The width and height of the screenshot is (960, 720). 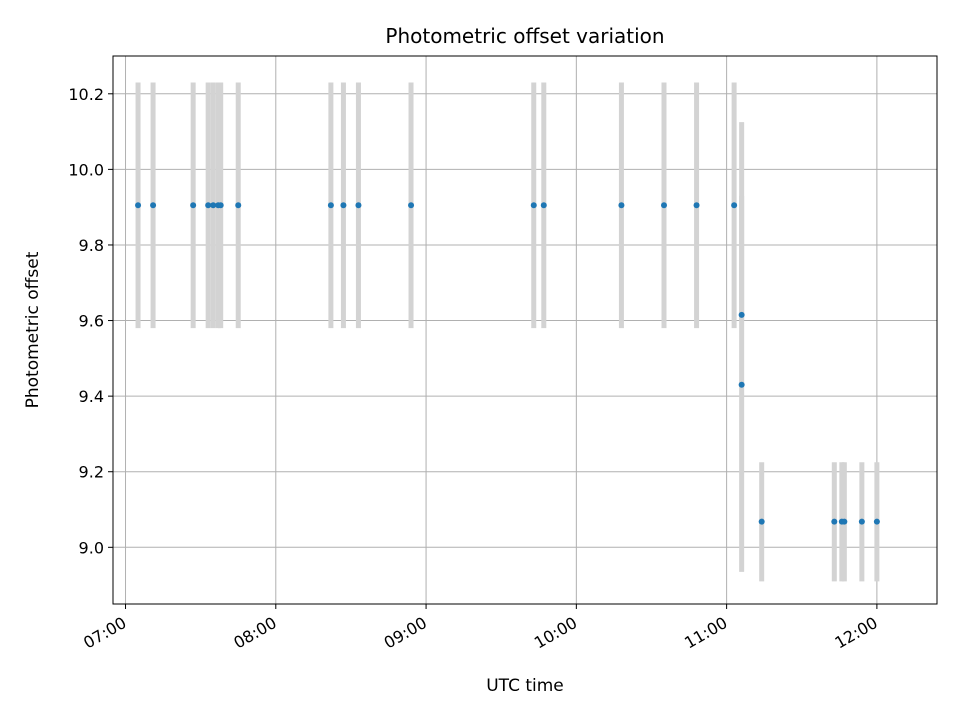 What do you see at coordinates (91, 245) in the screenshot?
I see `y-tick-label: 9.8` at bounding box center [91, 245].